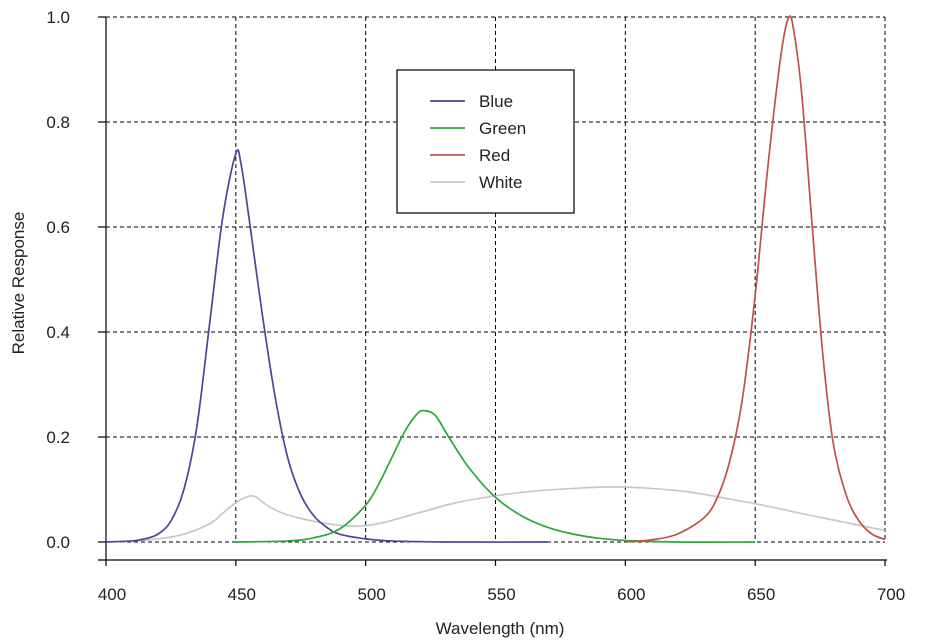 This screenshot has height=640, width=925. Describe the element at coordinates (58, 227) in the screenshot. I see `y-tick-label-3: 0.6` at that location.